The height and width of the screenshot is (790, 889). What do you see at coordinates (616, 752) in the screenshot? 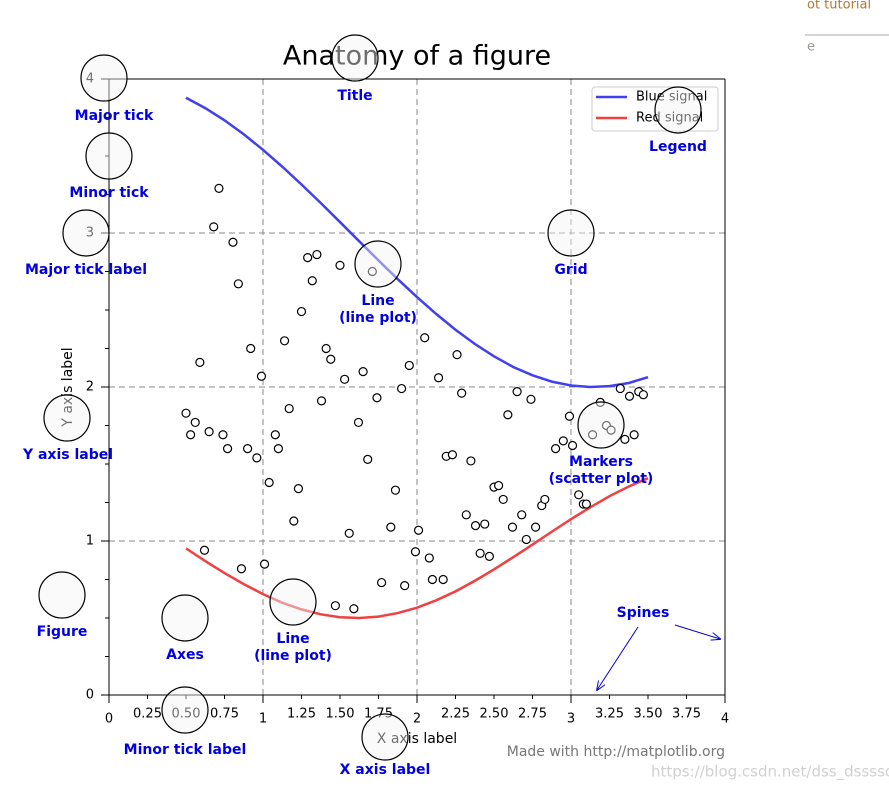
I see `footer: Made with http://matplotlib.org` at bounding box center [616, 752].